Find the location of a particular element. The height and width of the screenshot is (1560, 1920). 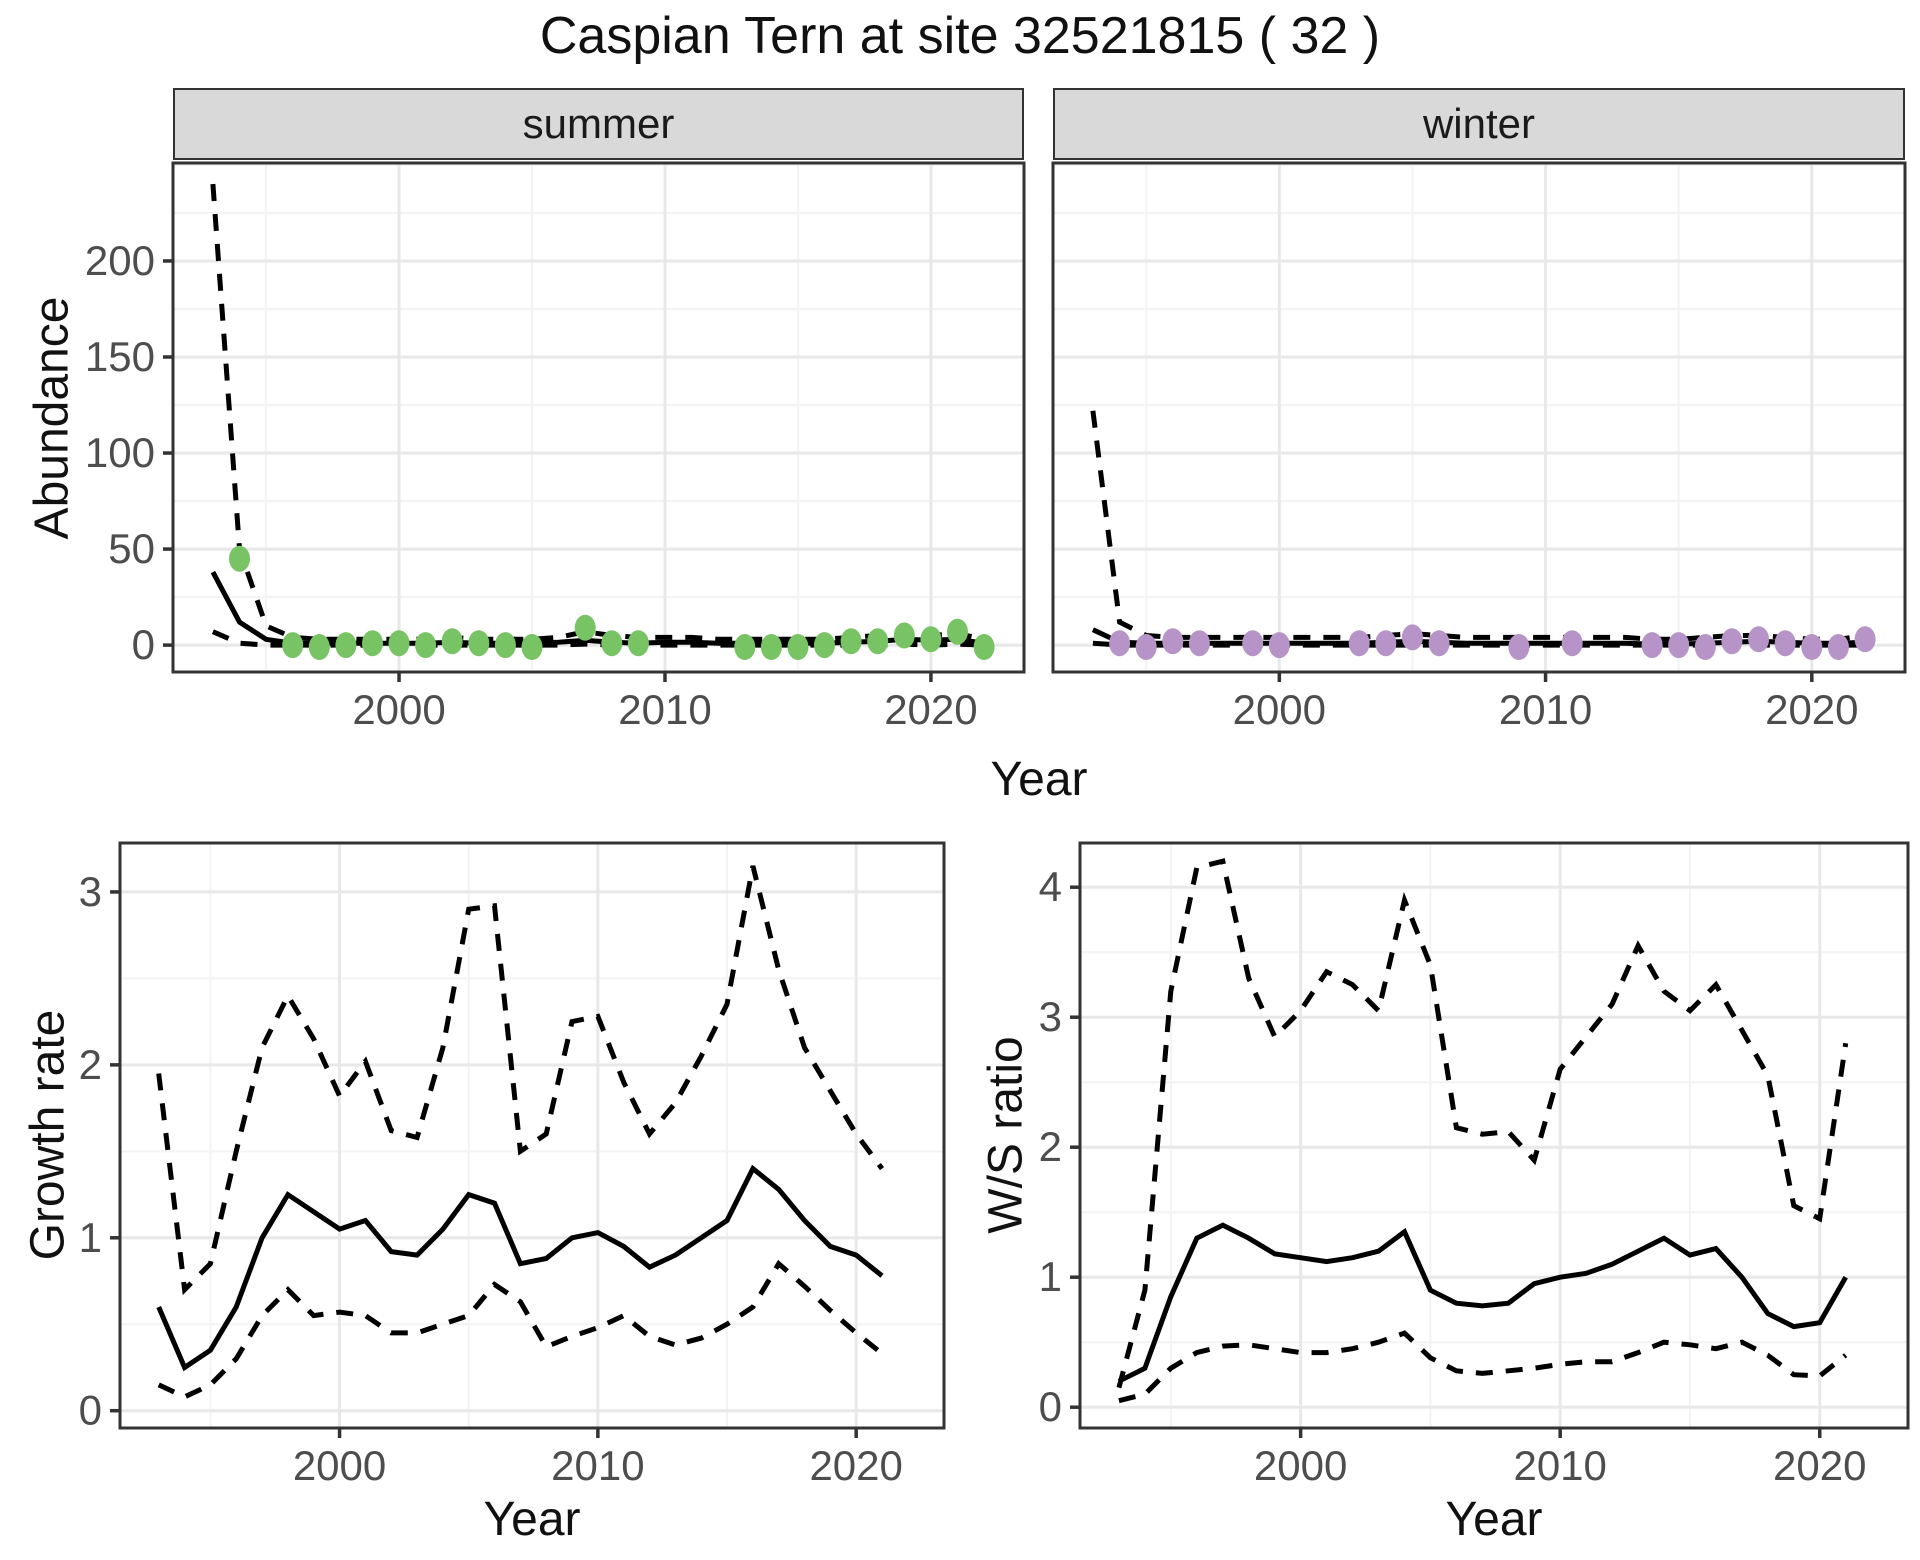

gr-lower80-line is located at coordinates (520, 1329).